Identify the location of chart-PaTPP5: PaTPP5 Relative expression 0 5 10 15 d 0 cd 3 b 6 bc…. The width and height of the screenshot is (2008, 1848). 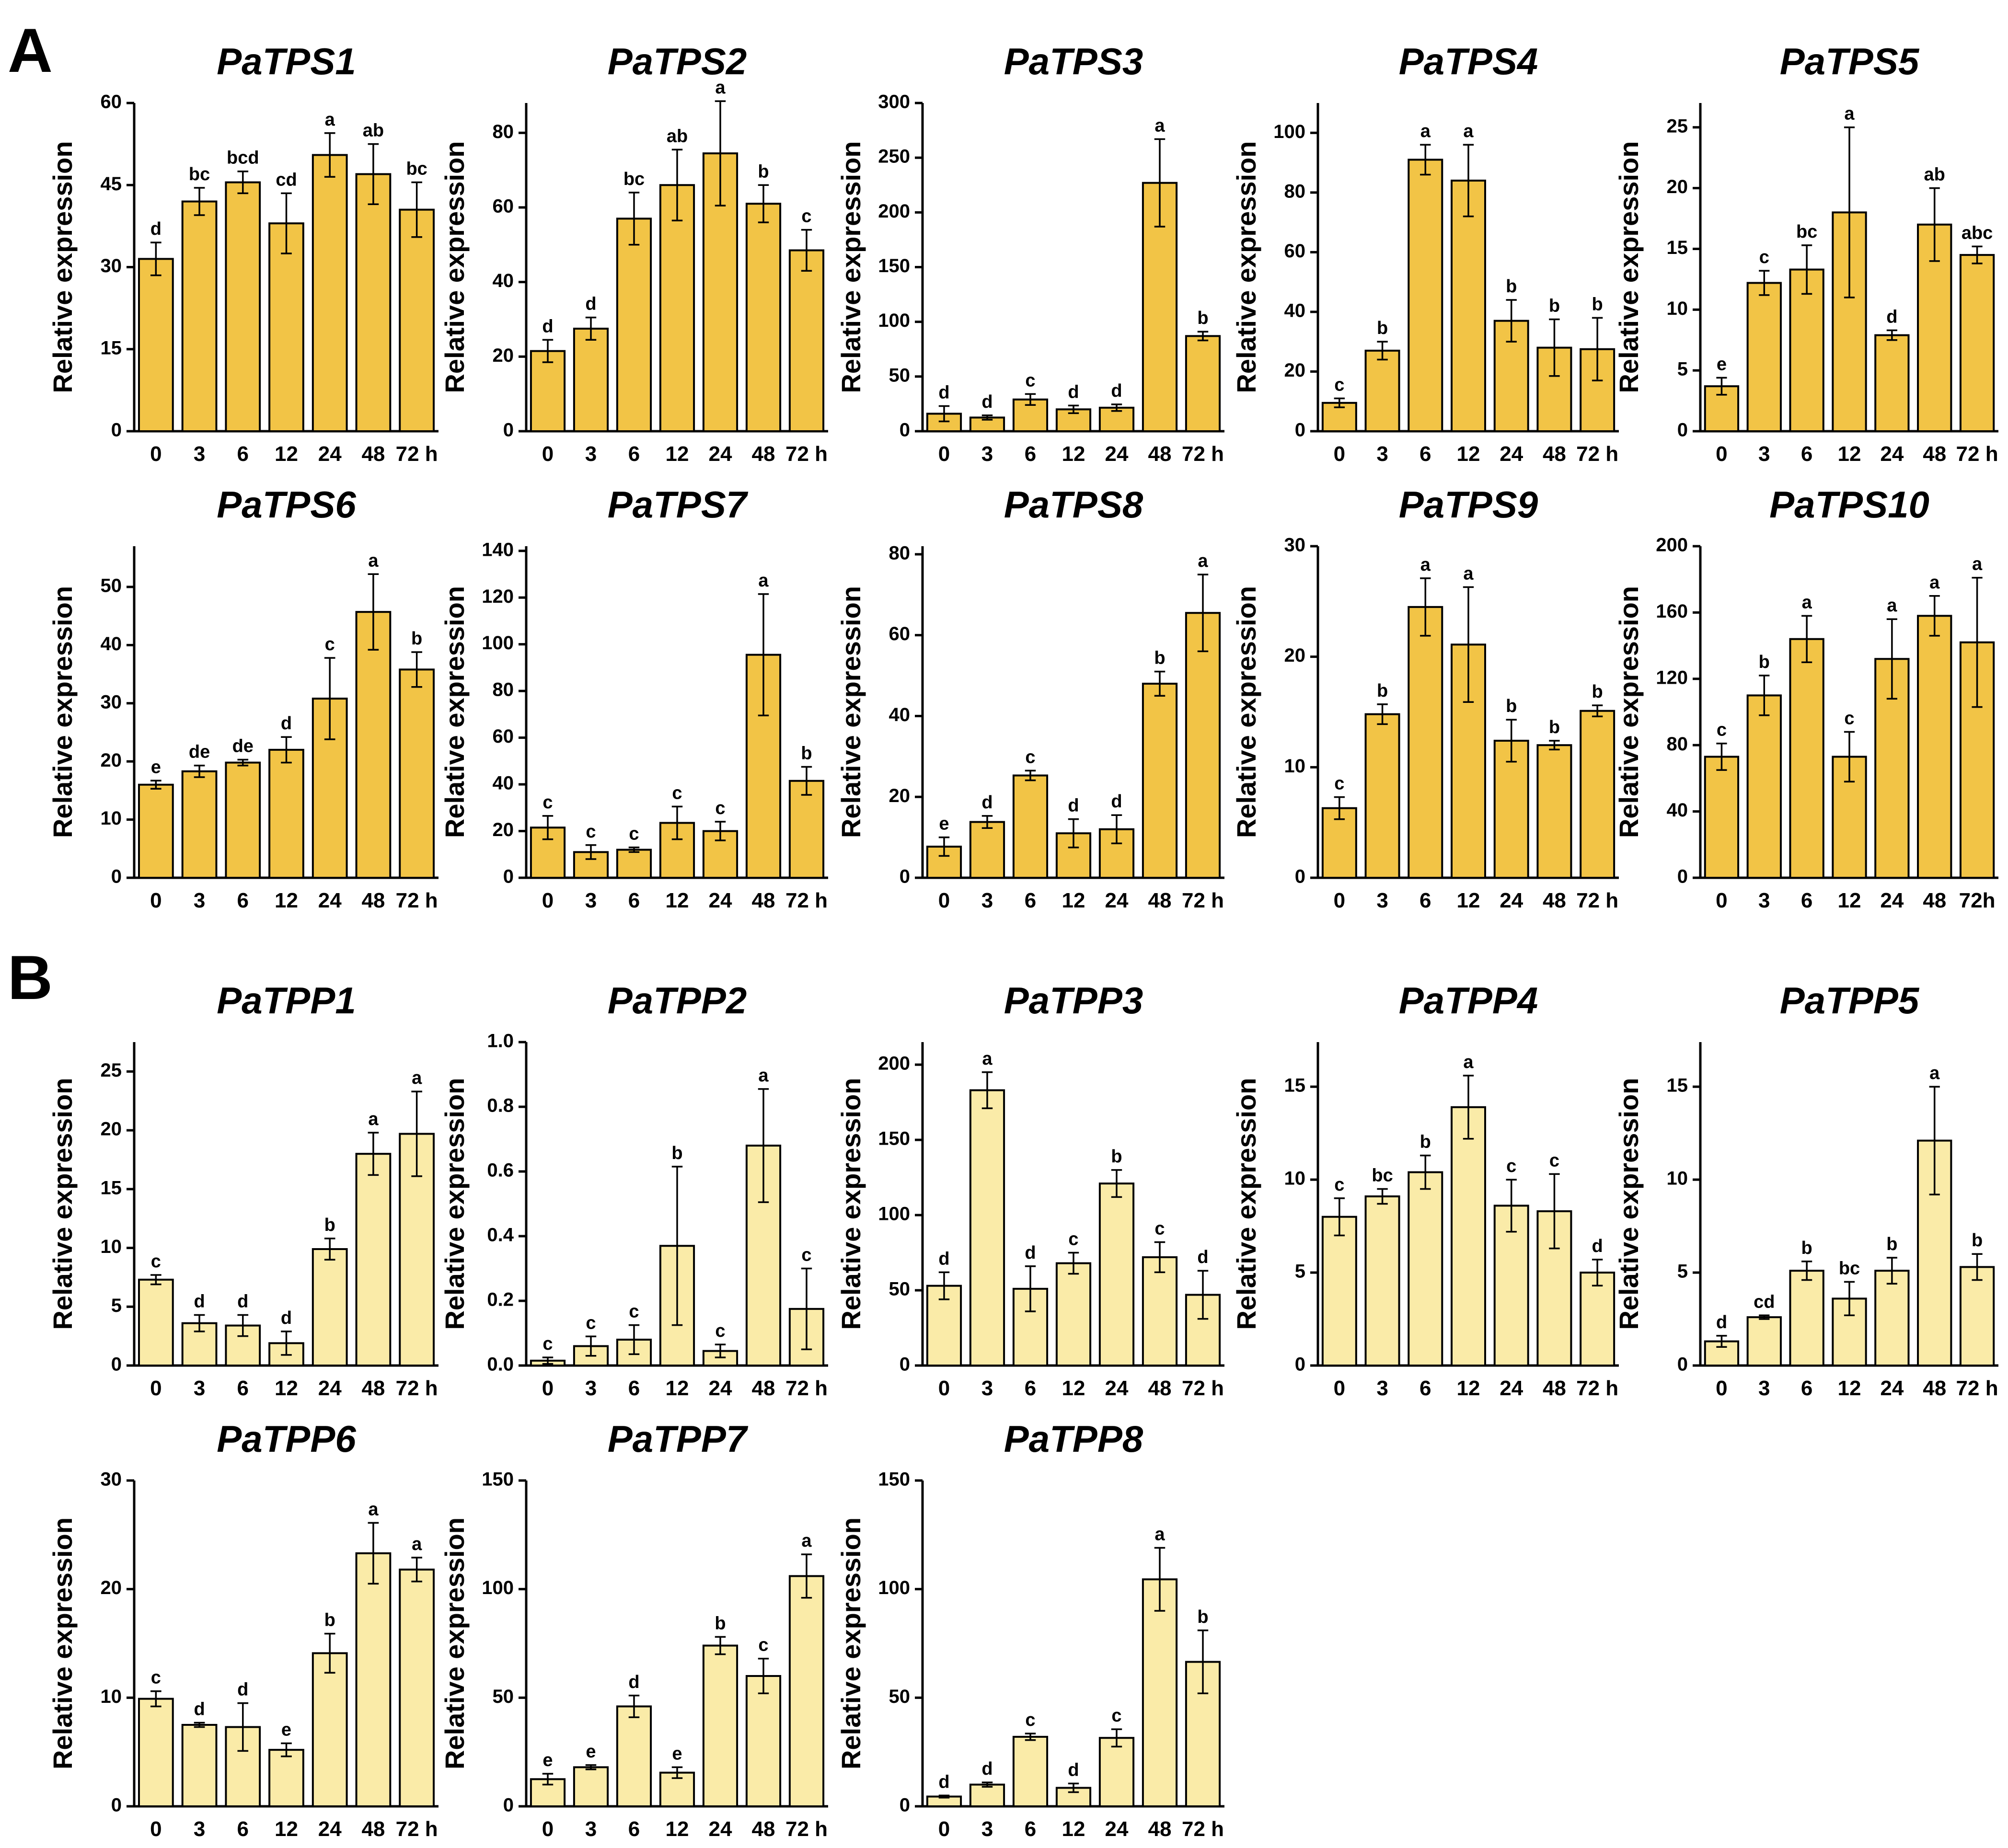
(1806, 1189).